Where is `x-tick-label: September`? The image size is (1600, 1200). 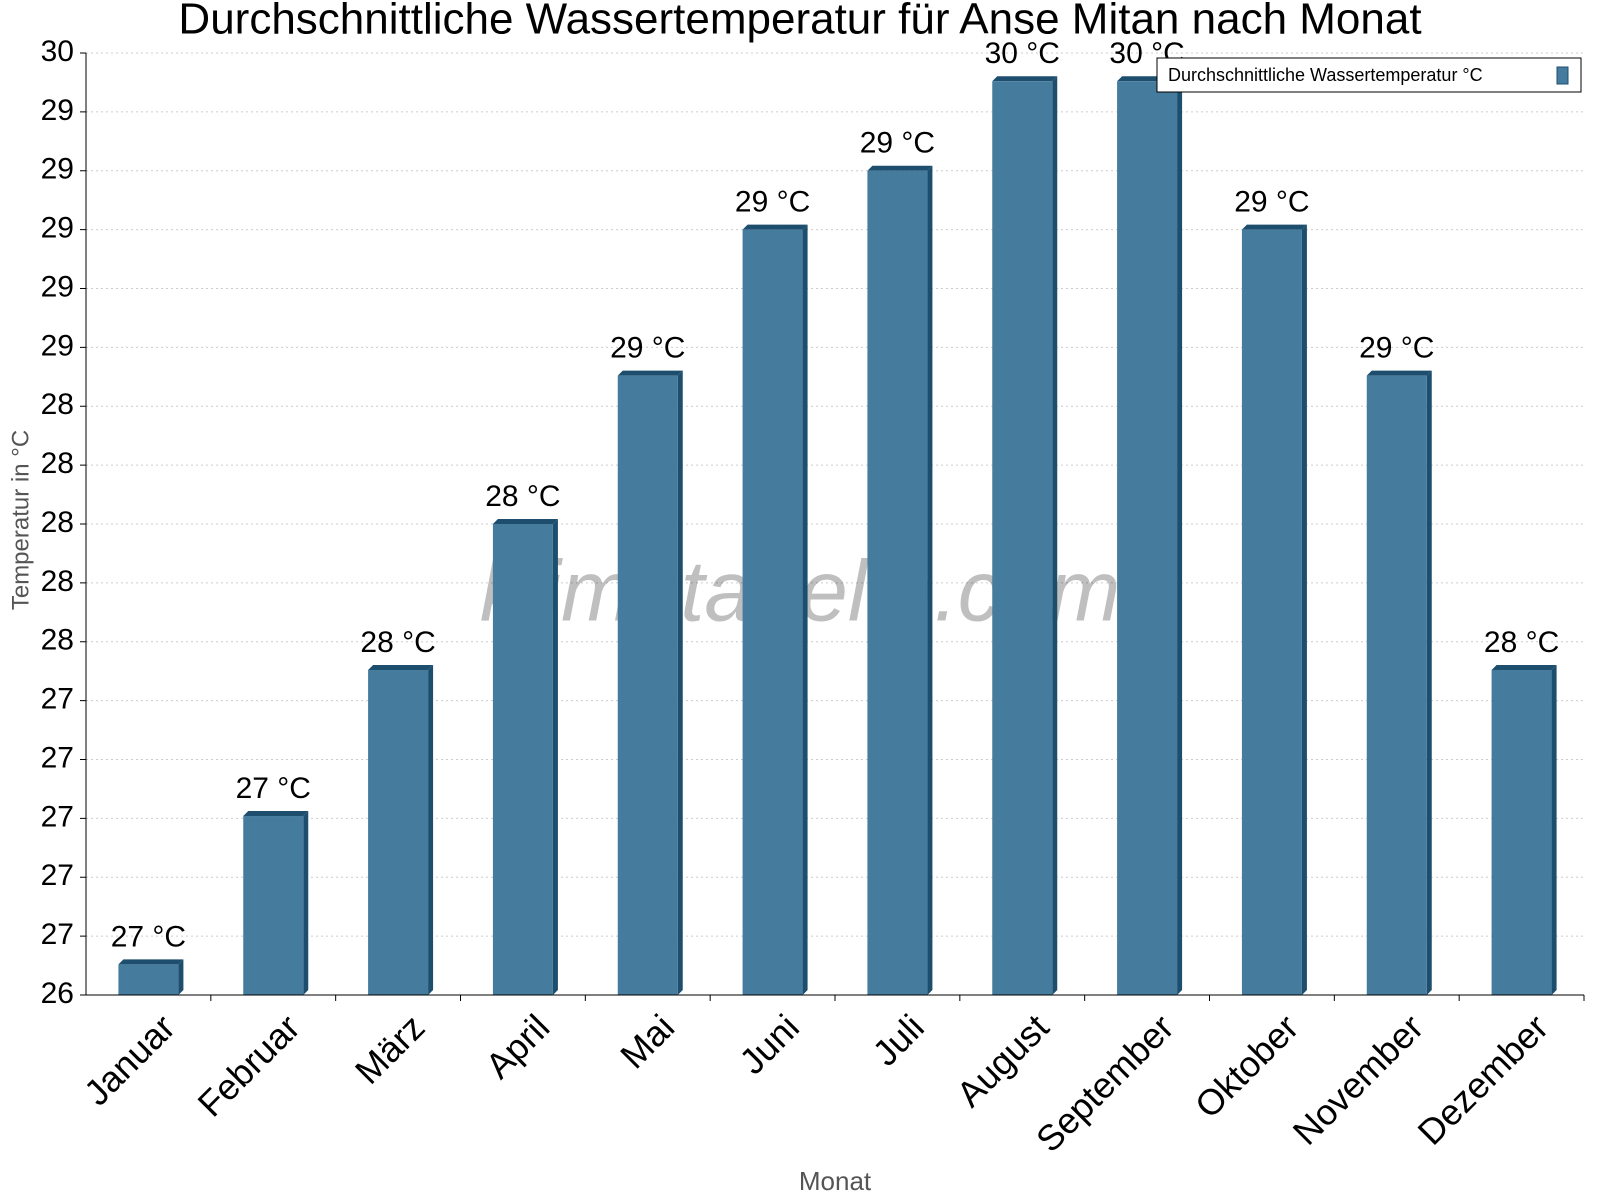
x-tick-label: September is located at coordinates (1105, 1083).